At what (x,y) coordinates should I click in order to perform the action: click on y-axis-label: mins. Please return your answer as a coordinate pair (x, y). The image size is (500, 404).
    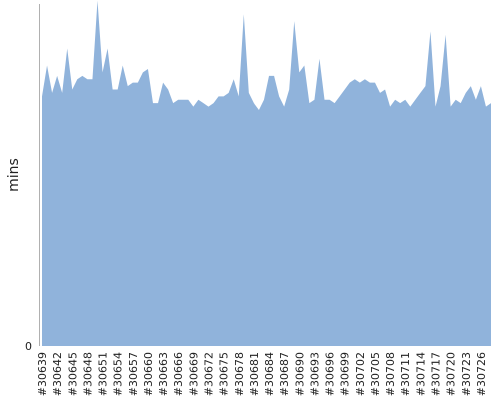
    Looking at the image, I should click on (14, 175).